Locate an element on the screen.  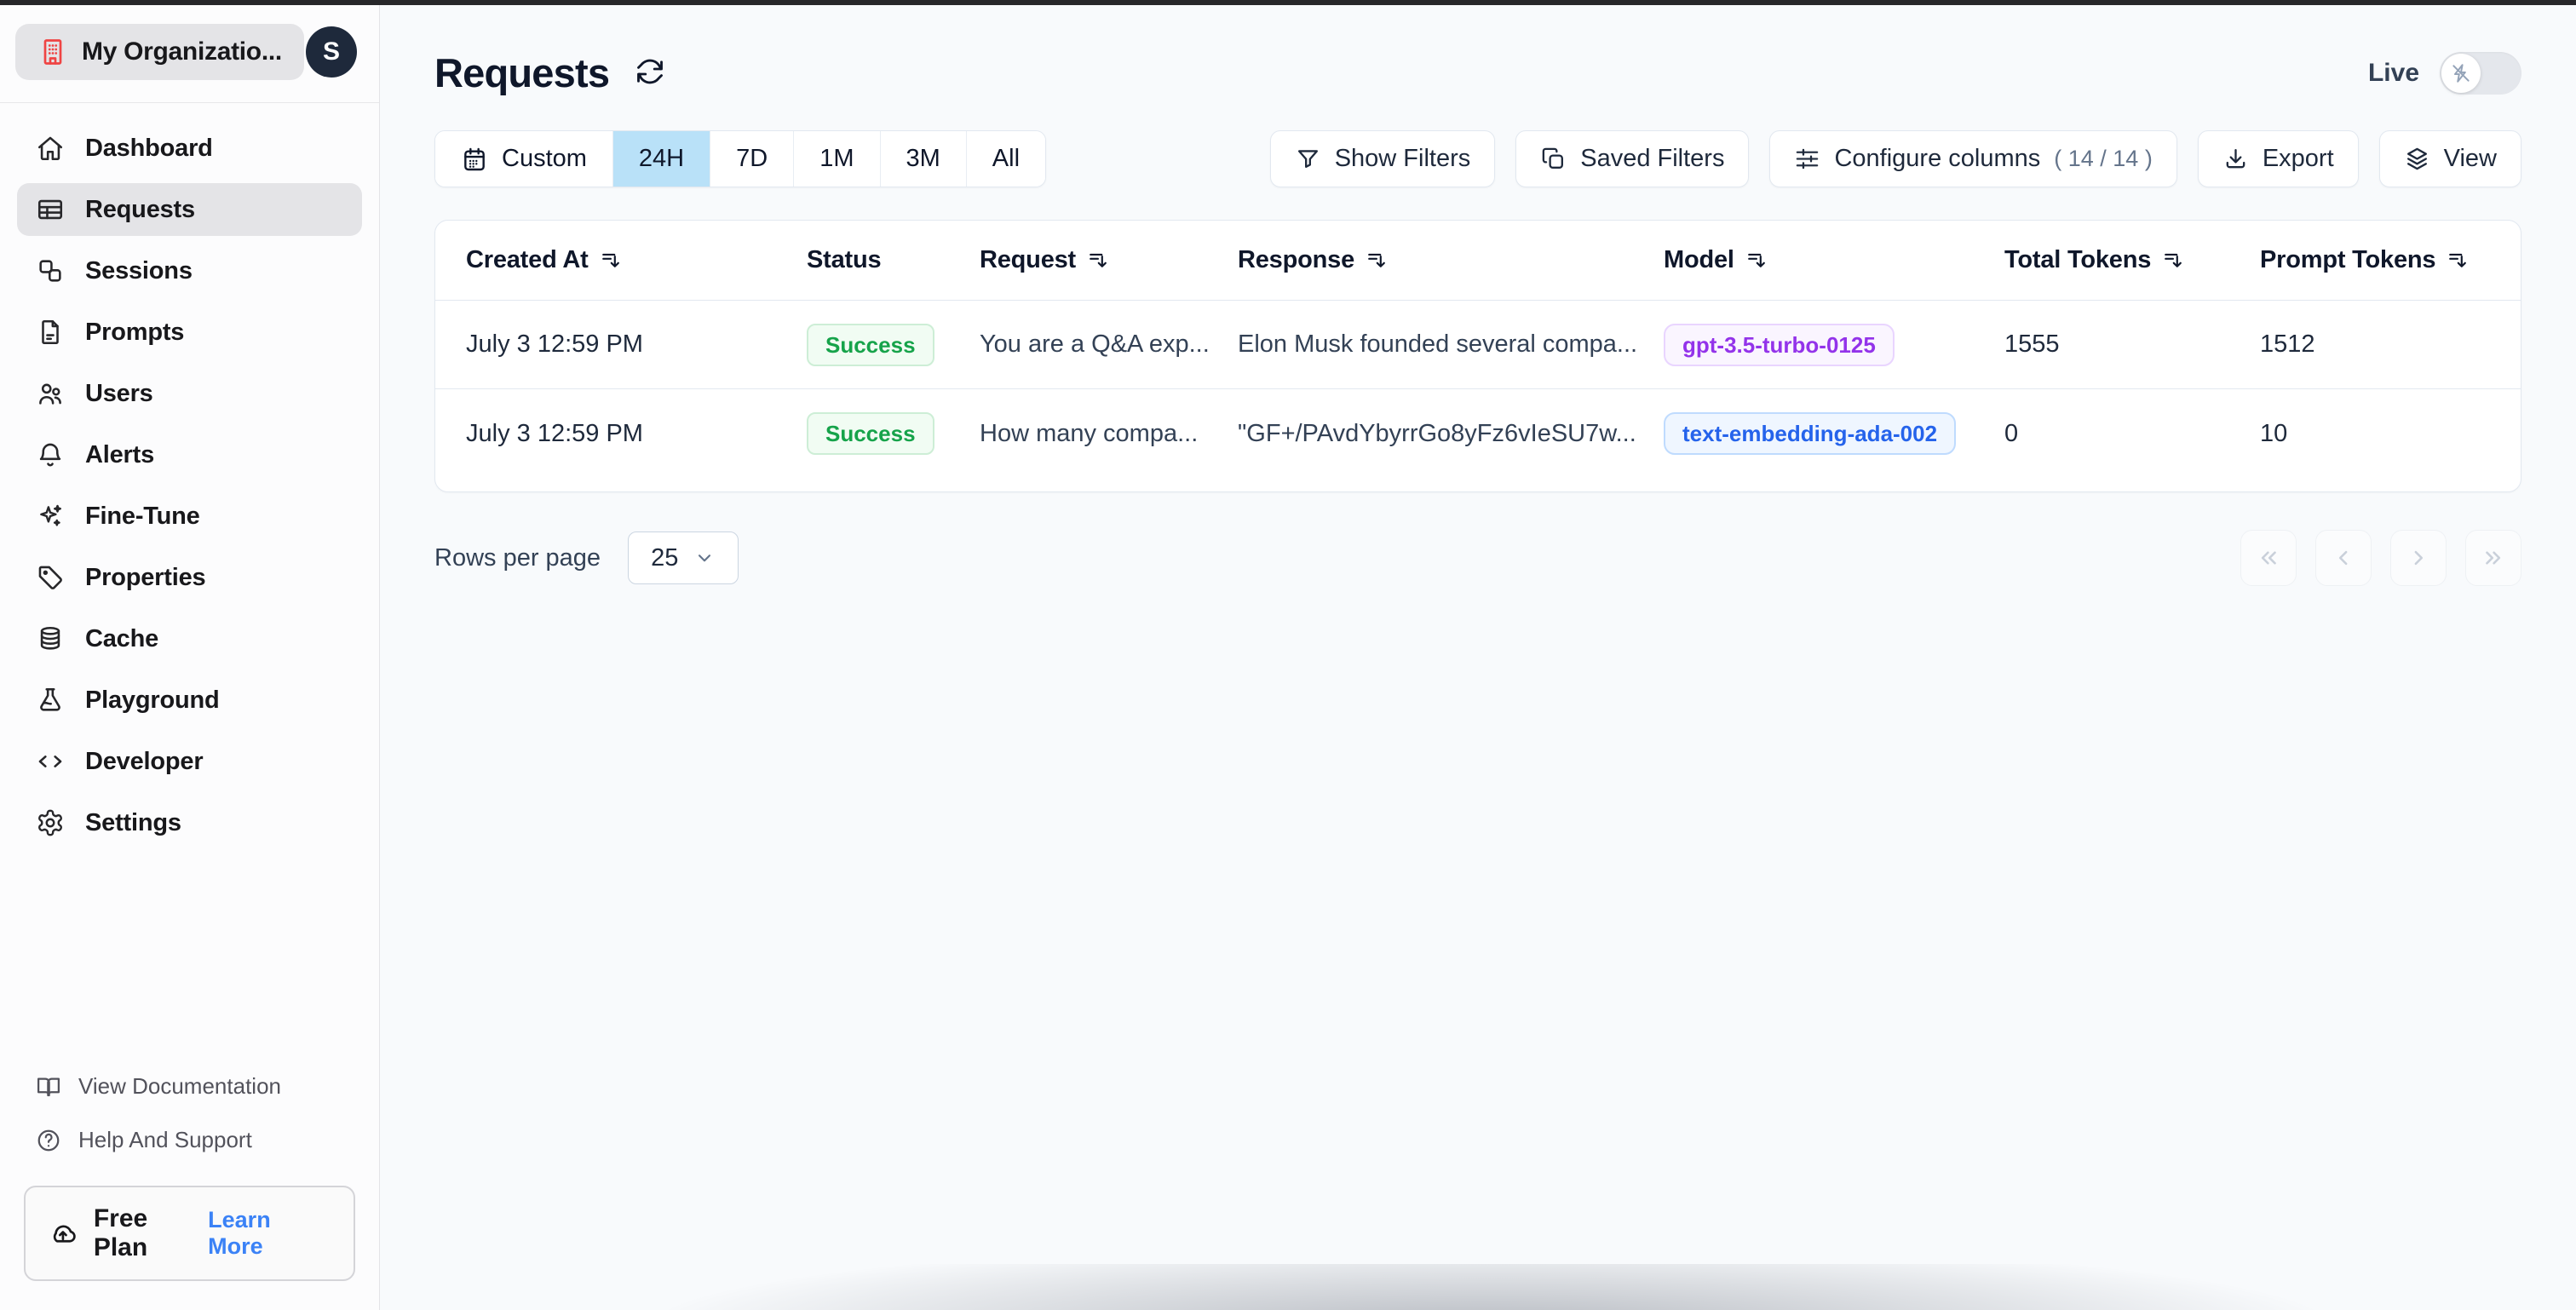
column-header-total-tokens: Total Tokens is located at coordinates (2132, 260).